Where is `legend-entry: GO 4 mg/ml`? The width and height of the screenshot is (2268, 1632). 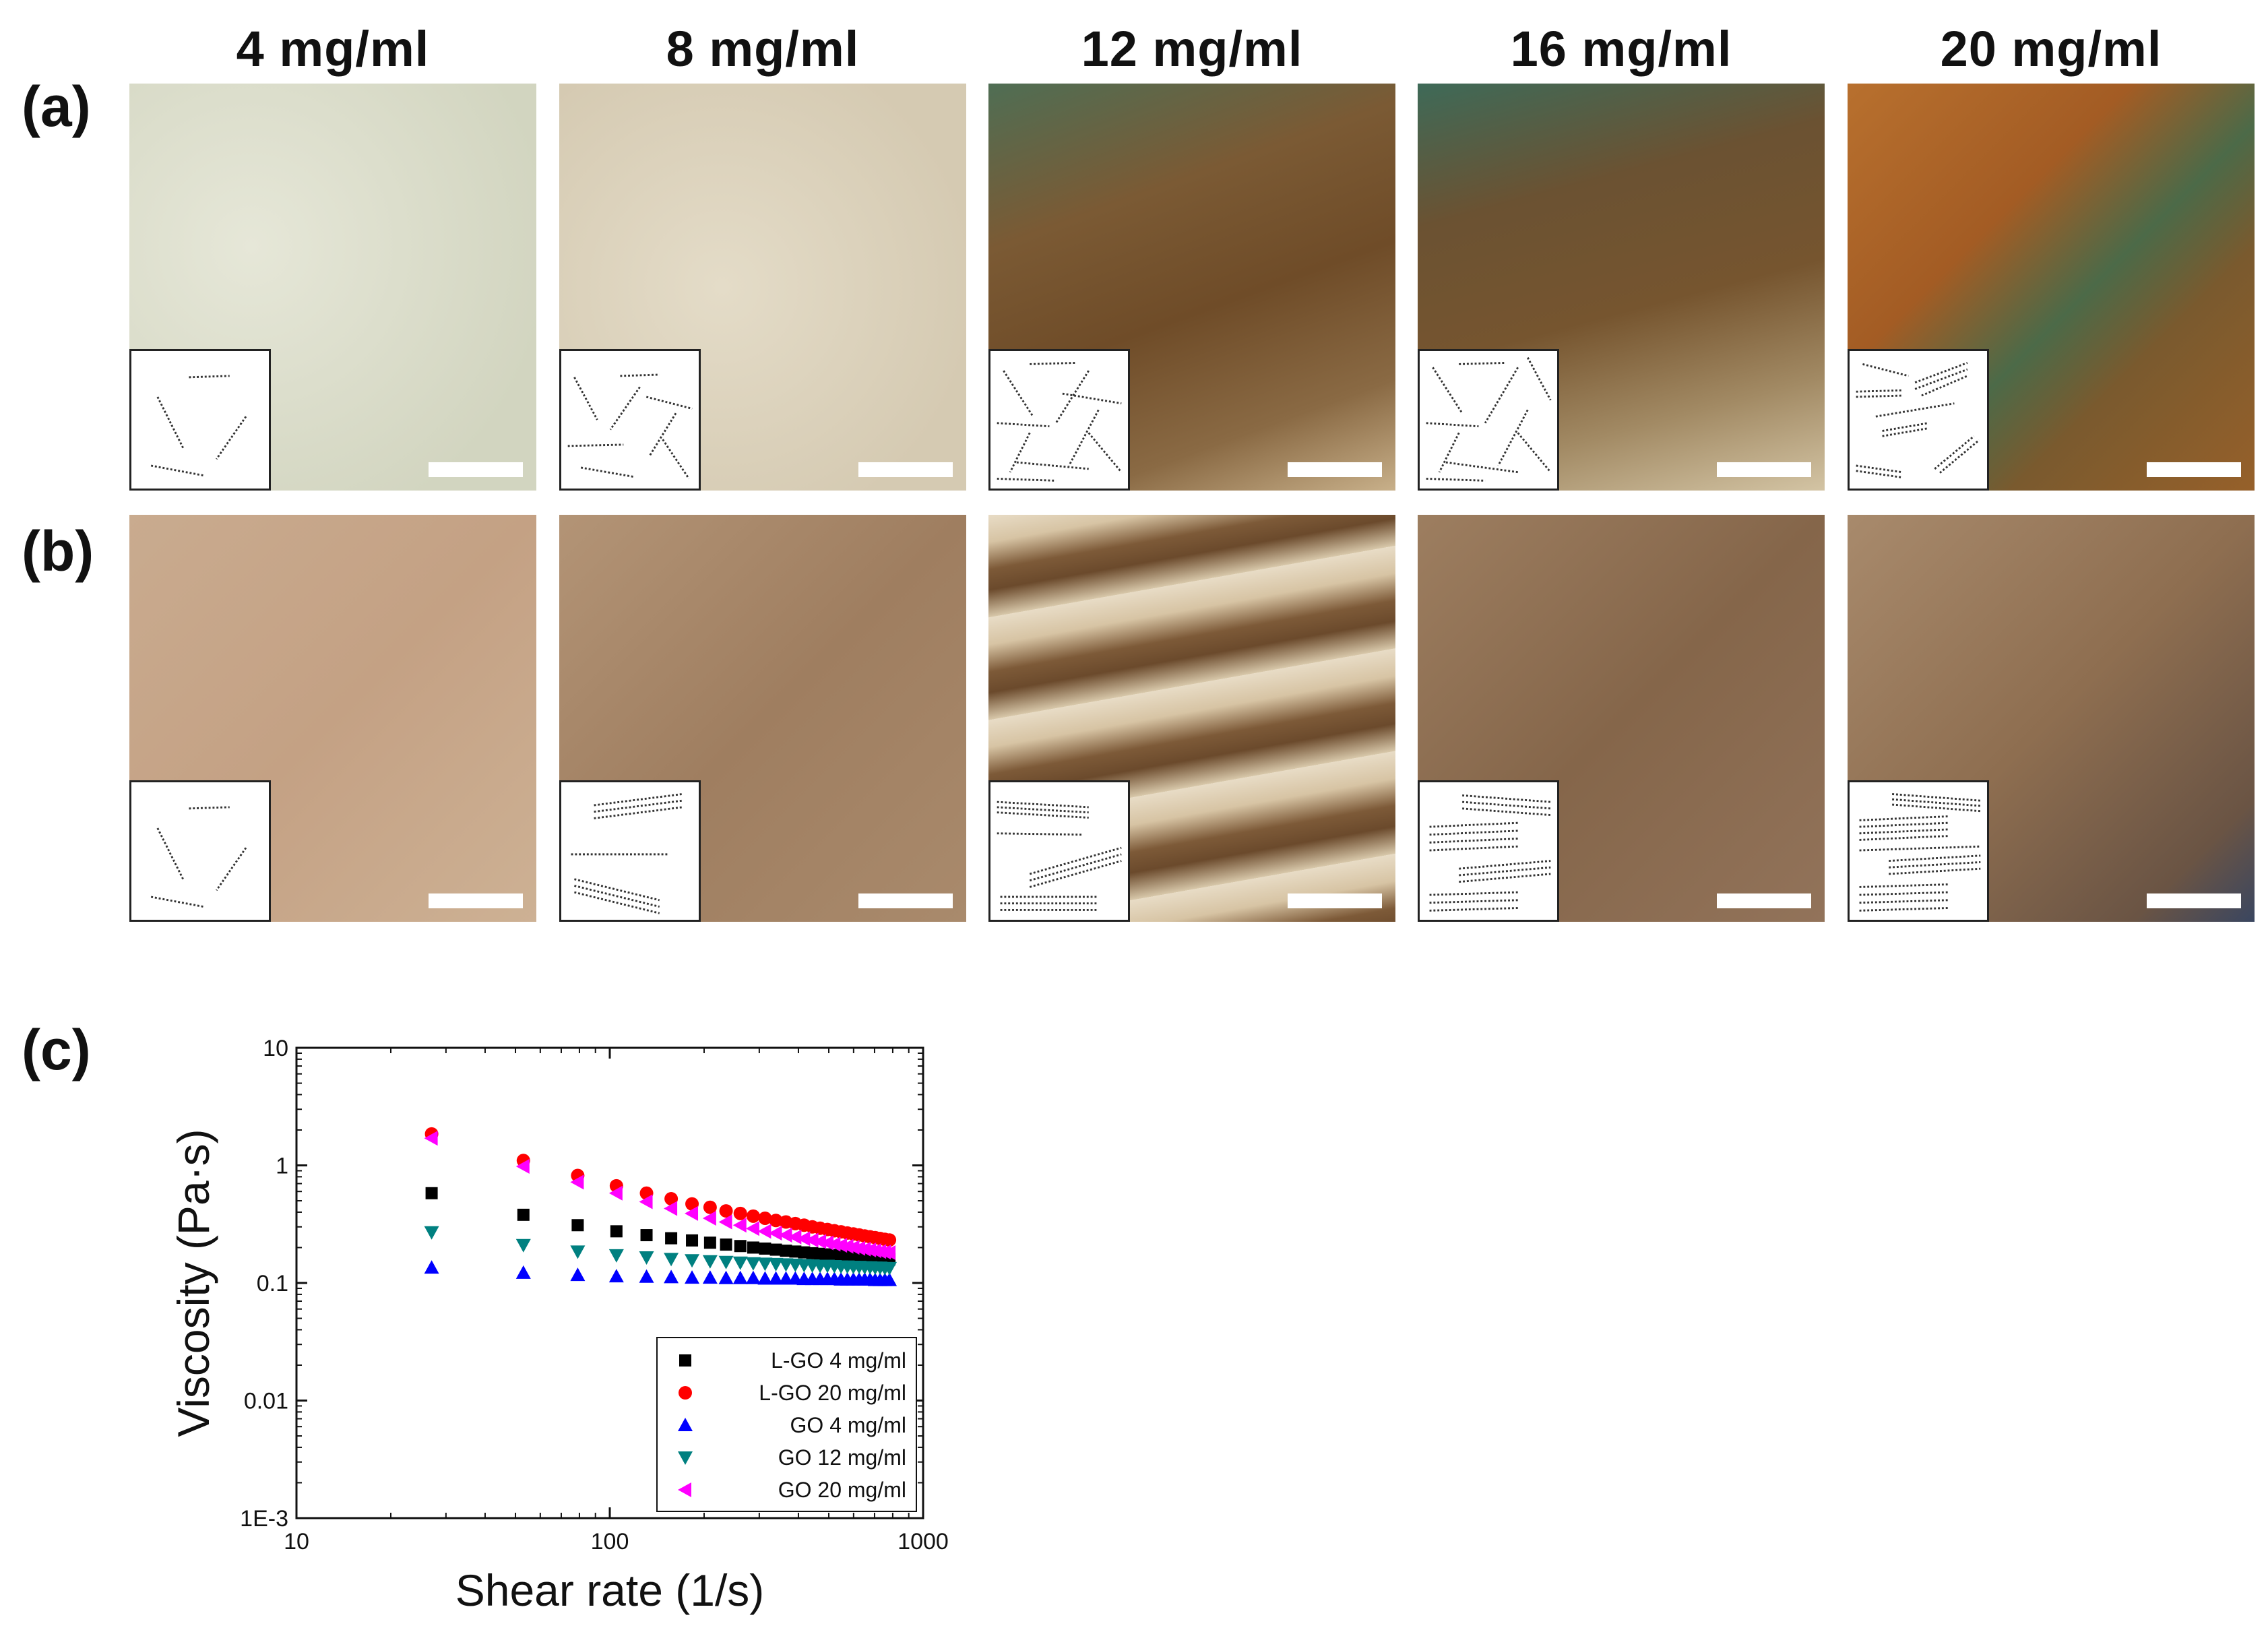
legend-entry: GO 4 mg/ml is located at coordinates (848, 1425).